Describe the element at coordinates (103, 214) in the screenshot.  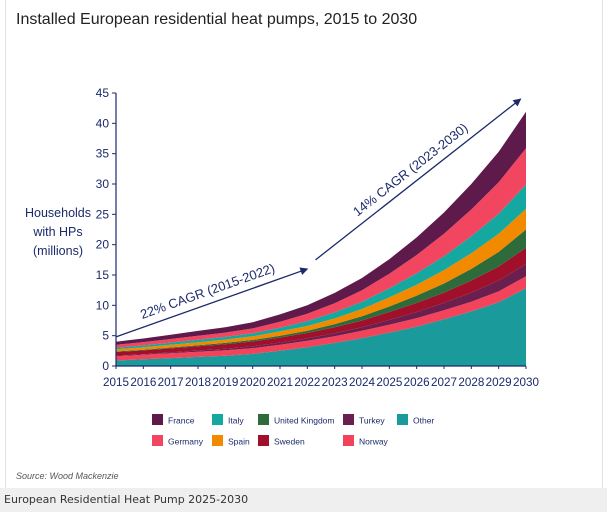
I see `y-tick-label: 25` at that location.